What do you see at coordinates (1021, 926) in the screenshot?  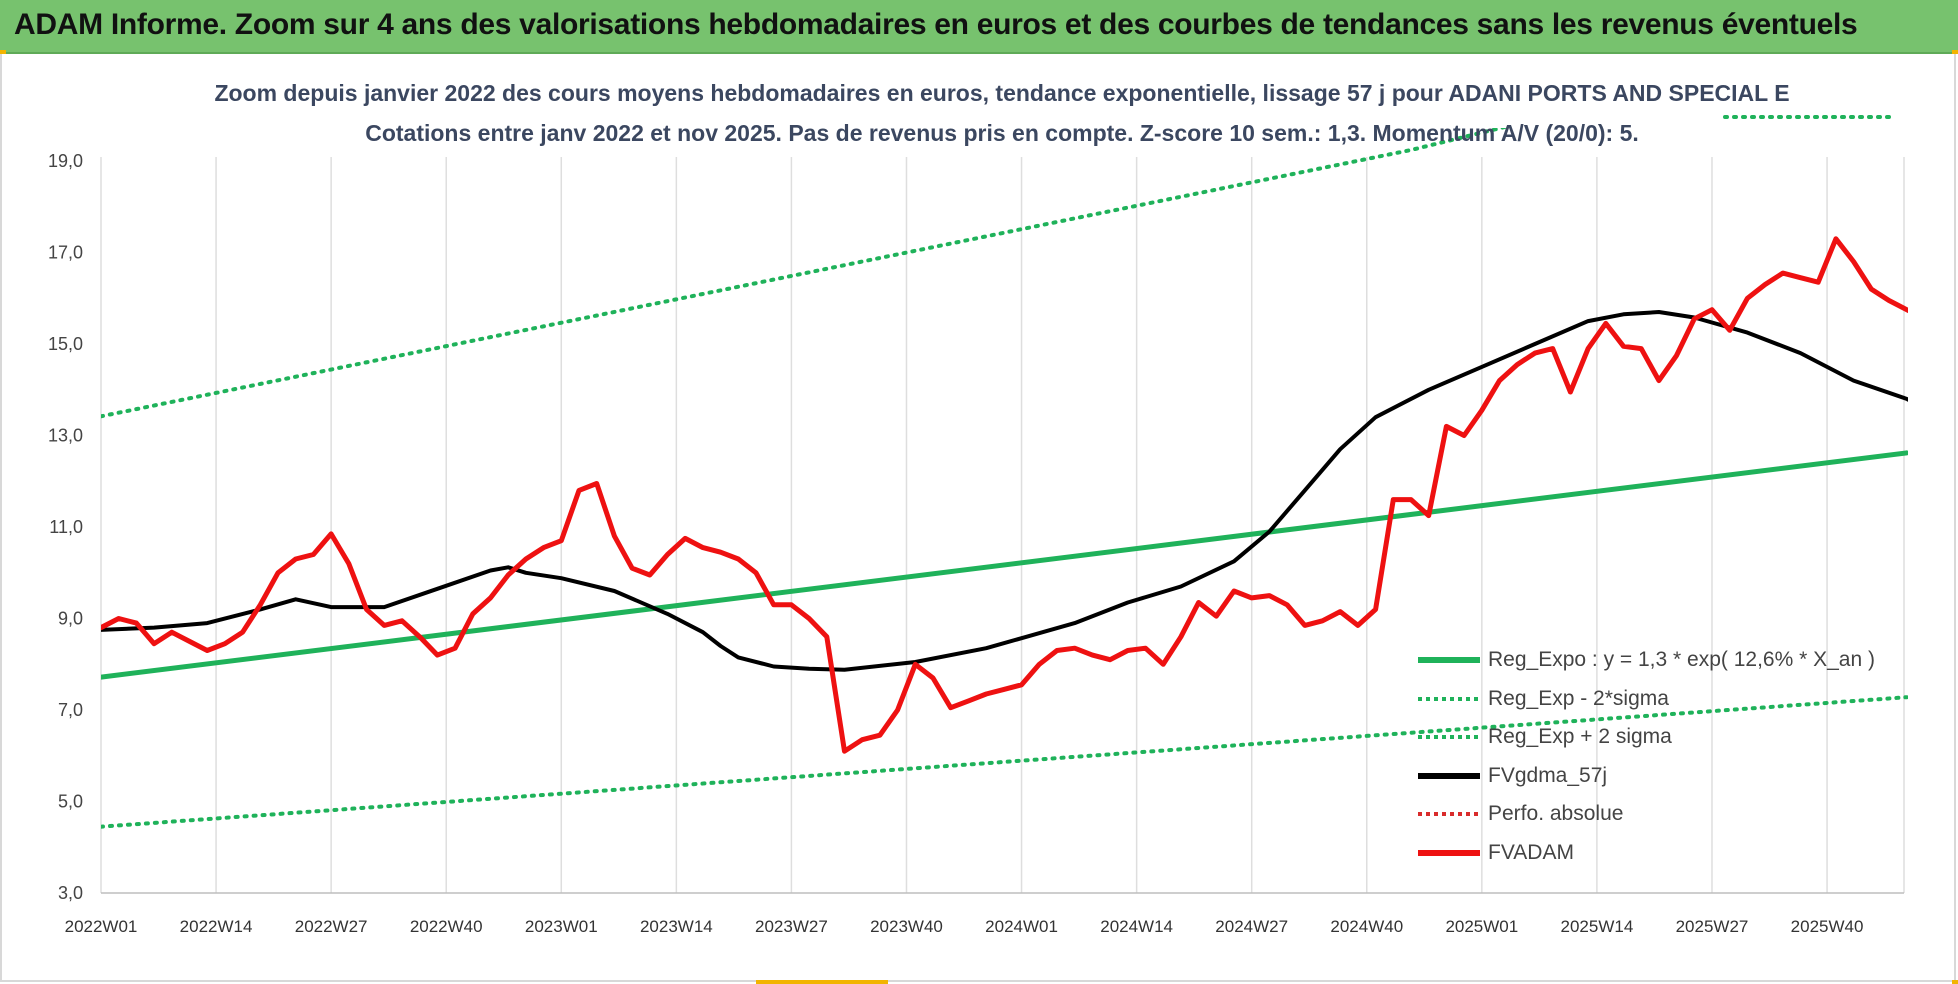 I see `x-tick-label: 2024W01` at bounding box center [1021, 926].